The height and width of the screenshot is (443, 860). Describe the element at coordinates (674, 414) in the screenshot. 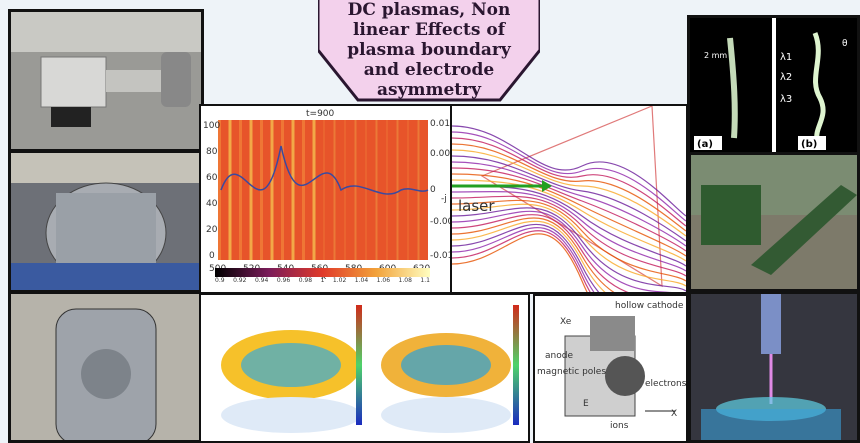

I see `label-x-axis: X` at that location.